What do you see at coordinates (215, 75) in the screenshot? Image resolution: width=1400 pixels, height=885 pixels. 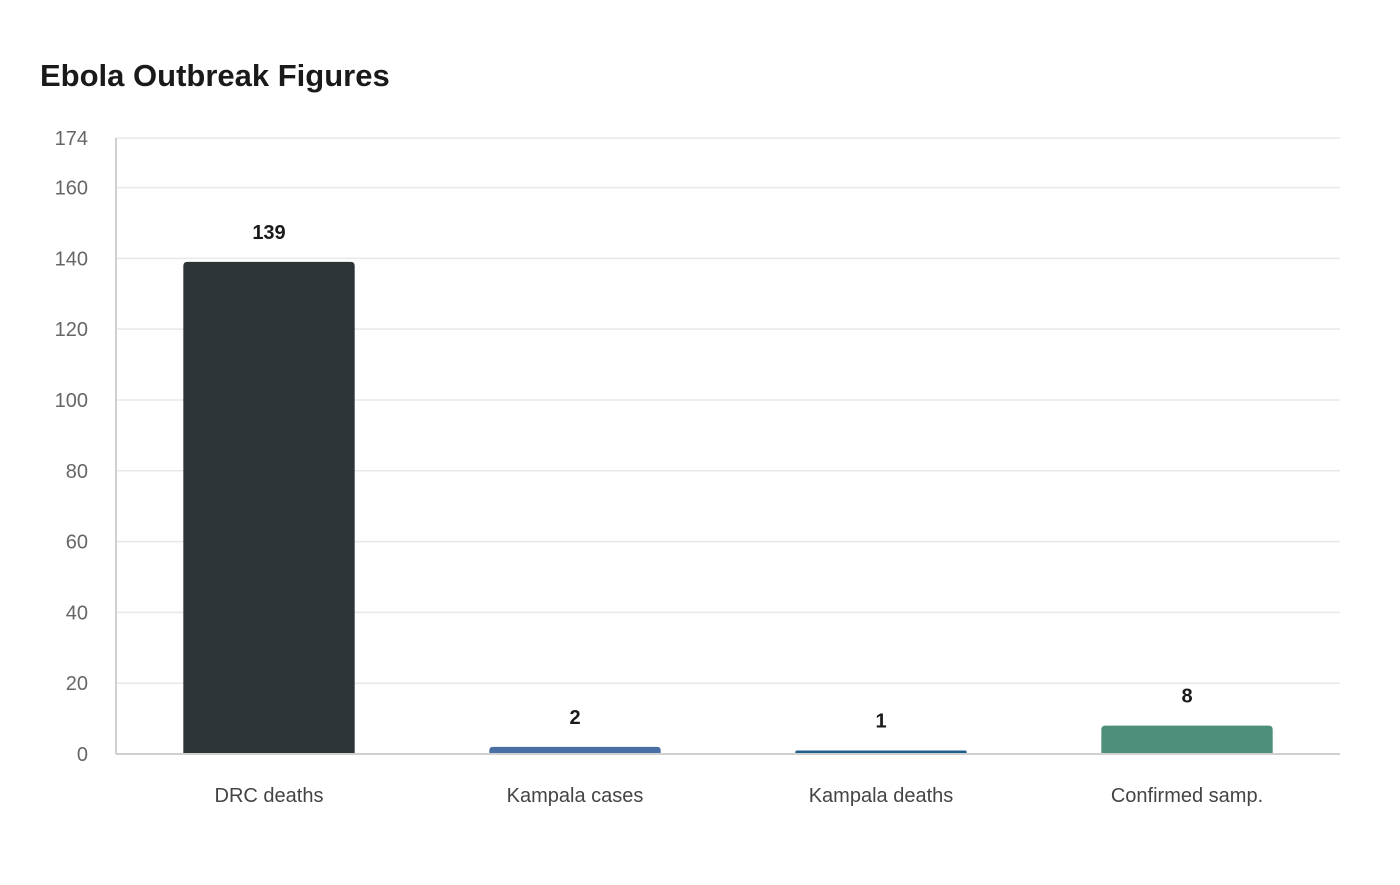 I see `chart-title: Ebola Outbreak Figures` at bounding box center [215, 75].